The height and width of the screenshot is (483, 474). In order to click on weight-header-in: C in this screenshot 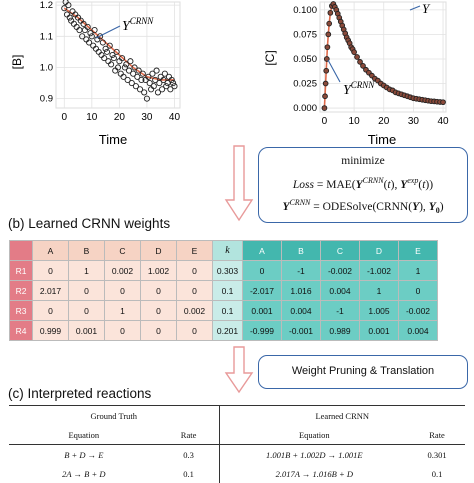, I will do `click(122, 250)`.